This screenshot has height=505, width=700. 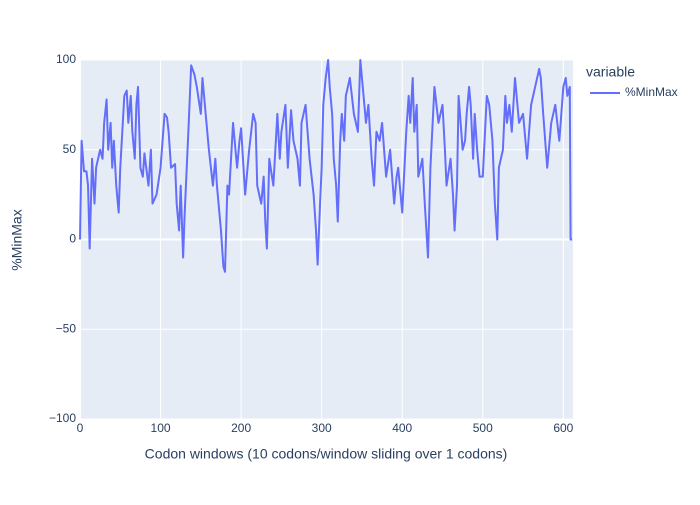 What do you see at coordinates (17, 239) in the screenshot?
I see `y-axis-title: %MinMax` at bounding box center [17, 239].